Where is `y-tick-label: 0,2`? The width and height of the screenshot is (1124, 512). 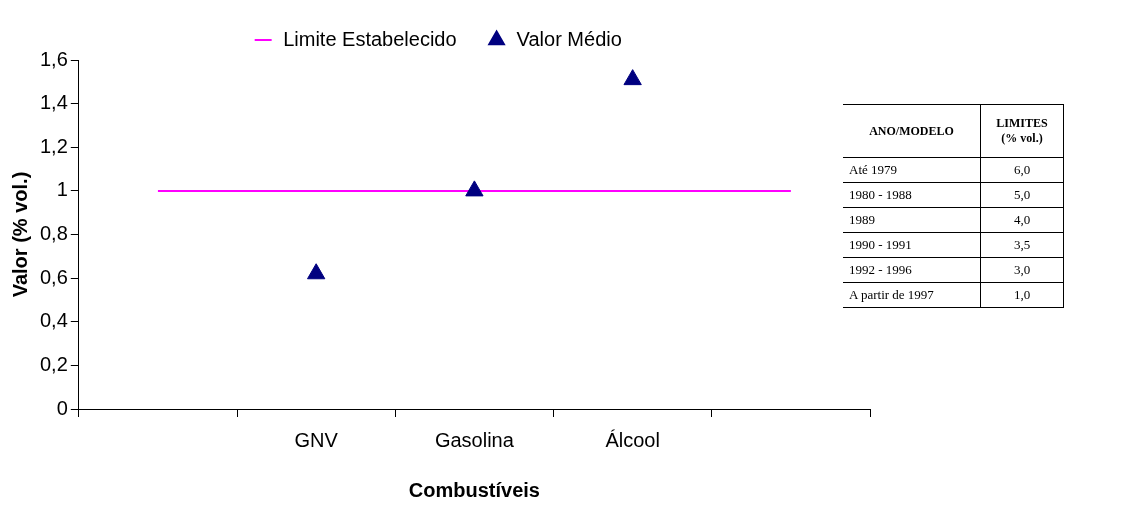 y-tick-label: 0,2 is located at coordinates (53, 363).